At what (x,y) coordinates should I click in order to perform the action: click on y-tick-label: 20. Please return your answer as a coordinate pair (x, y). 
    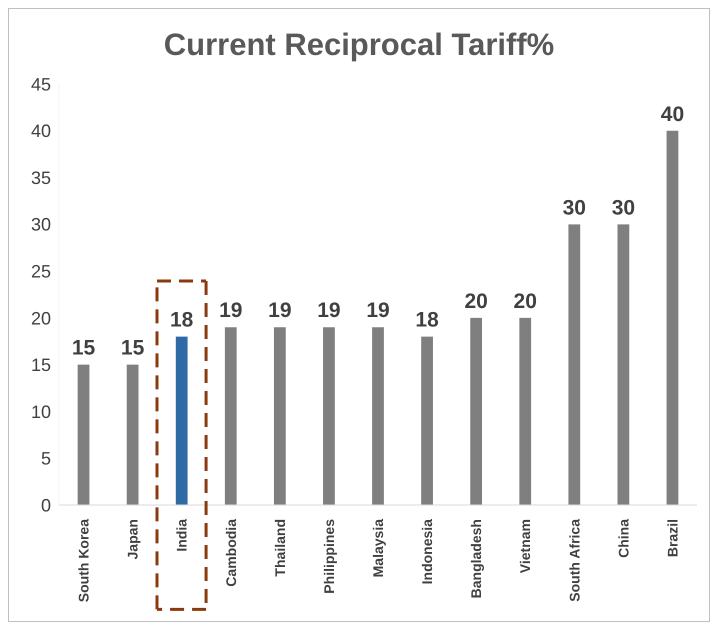
    Looking at the image, I should click on (40, 318).